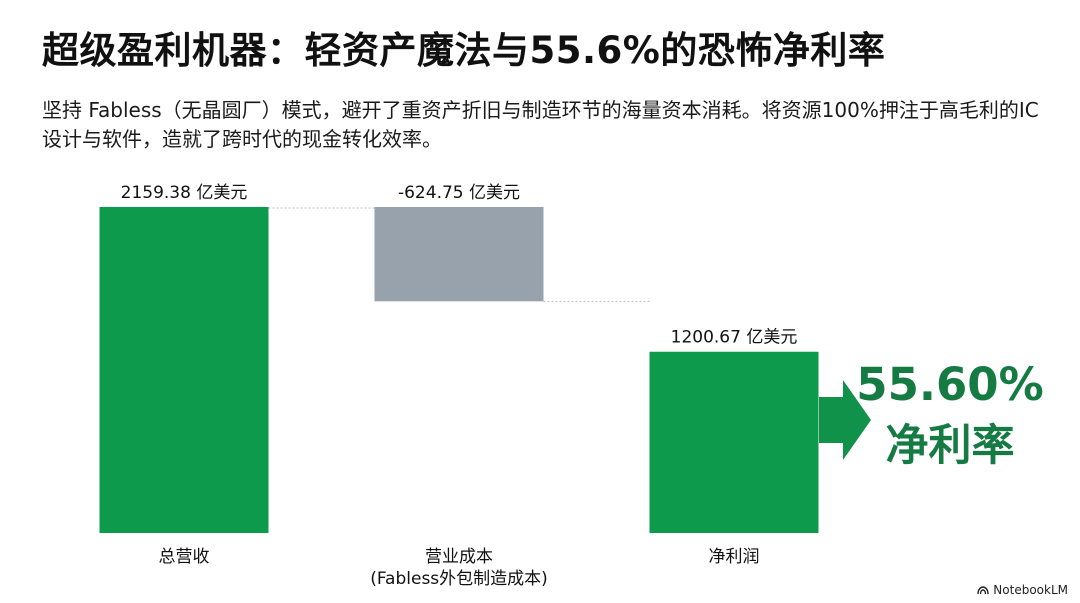 This screenshot has width=1080, height=603. Describe the element at coordinates (950, 446) in the screenshot. I see `net-margin-label: 净利率` at that location.